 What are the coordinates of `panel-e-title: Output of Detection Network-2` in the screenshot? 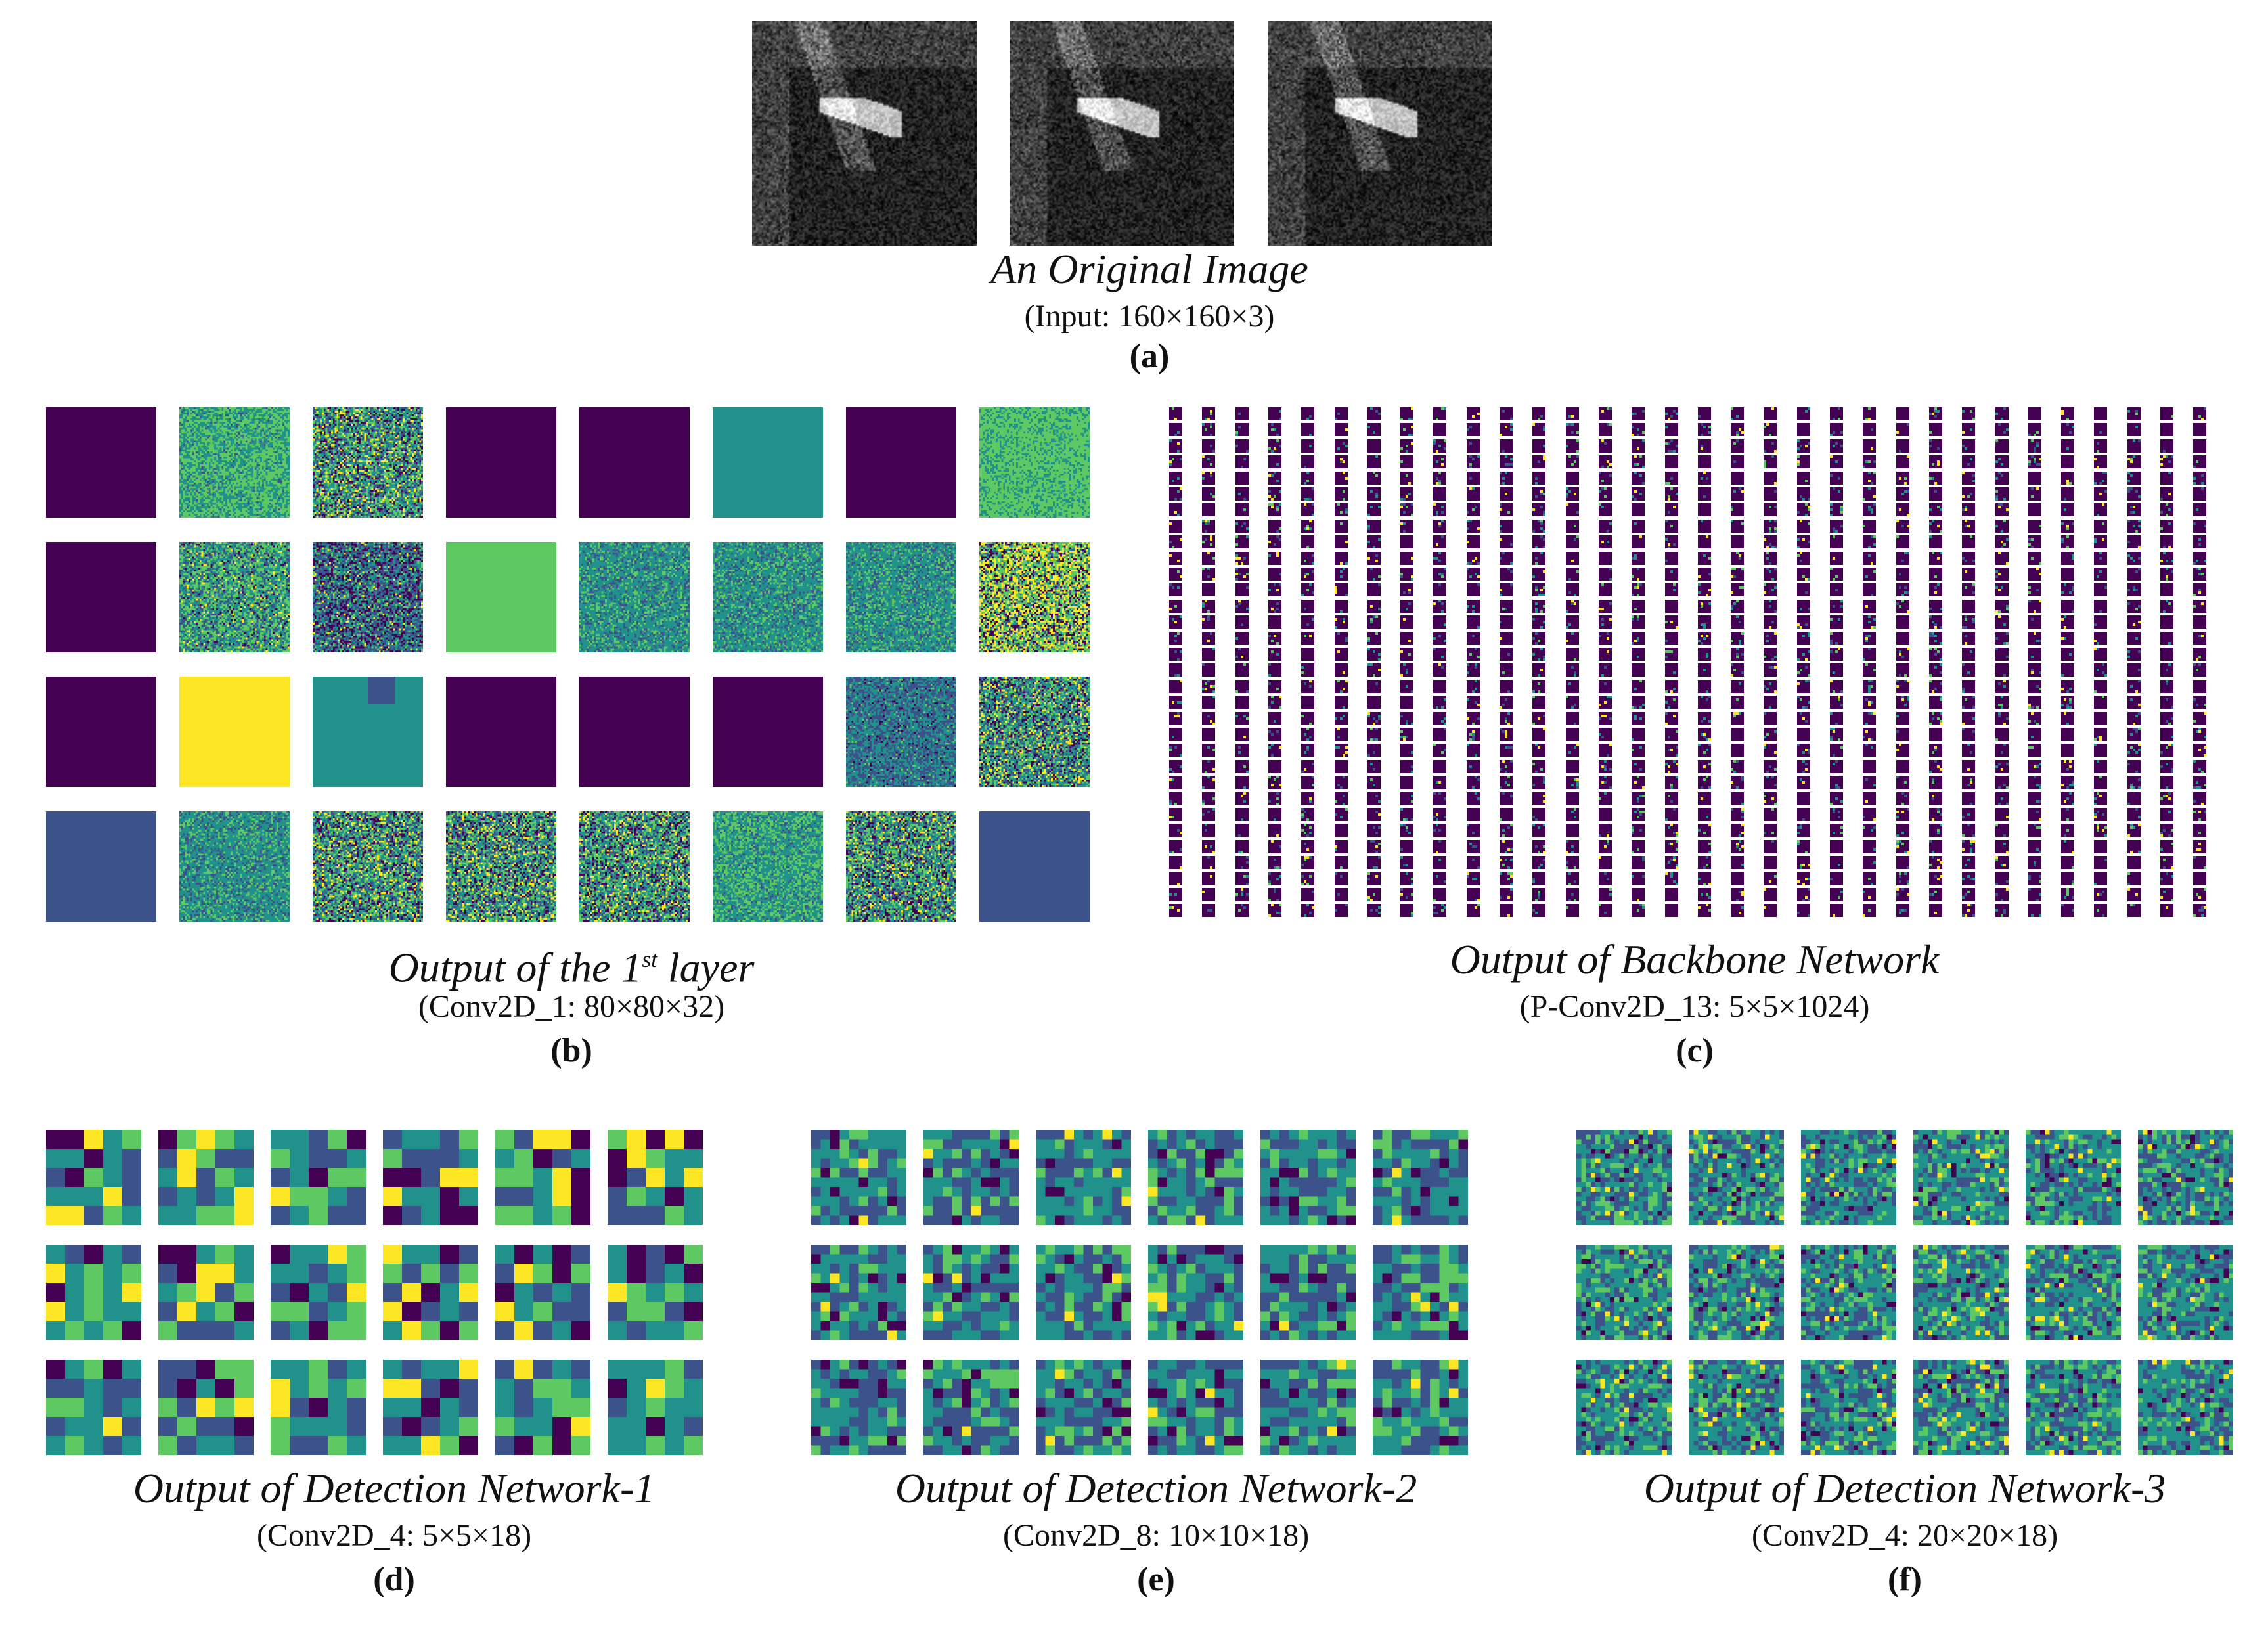 It's located at (1156, 1488).